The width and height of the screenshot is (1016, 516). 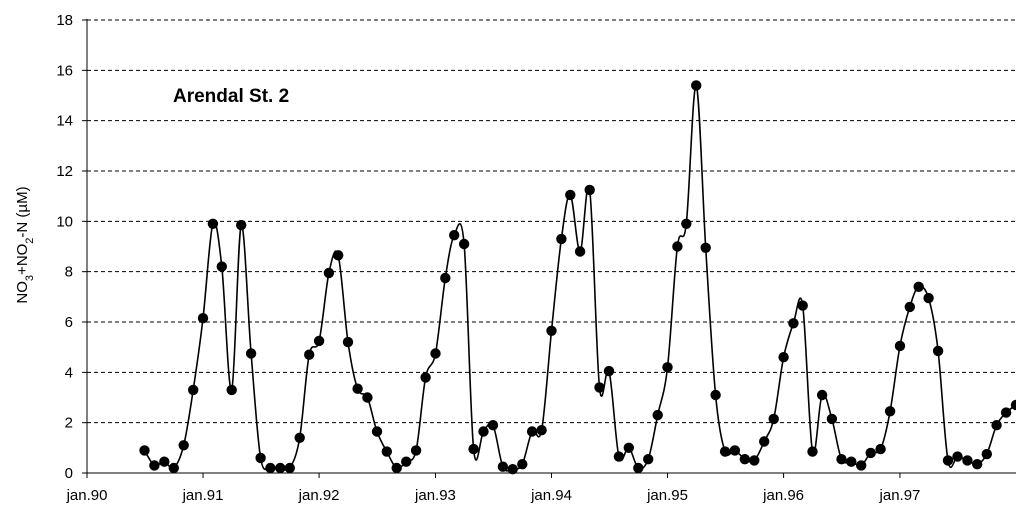 What do you see at coordinates (64, 121) in the screenshot?
I see `y-tick-label: 14` at bounding box center [64, 121].